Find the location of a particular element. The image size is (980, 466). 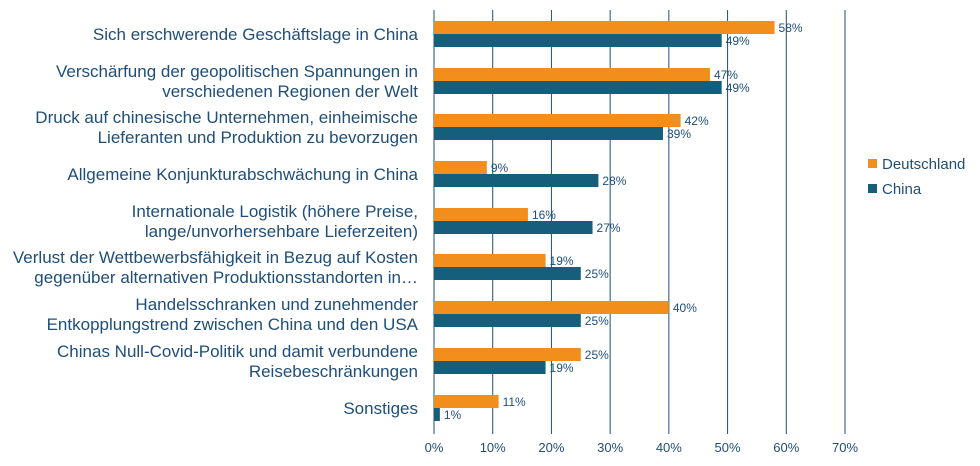

category-label: verschiedenen Regionen der Welt is located at coordinates (290, 91).